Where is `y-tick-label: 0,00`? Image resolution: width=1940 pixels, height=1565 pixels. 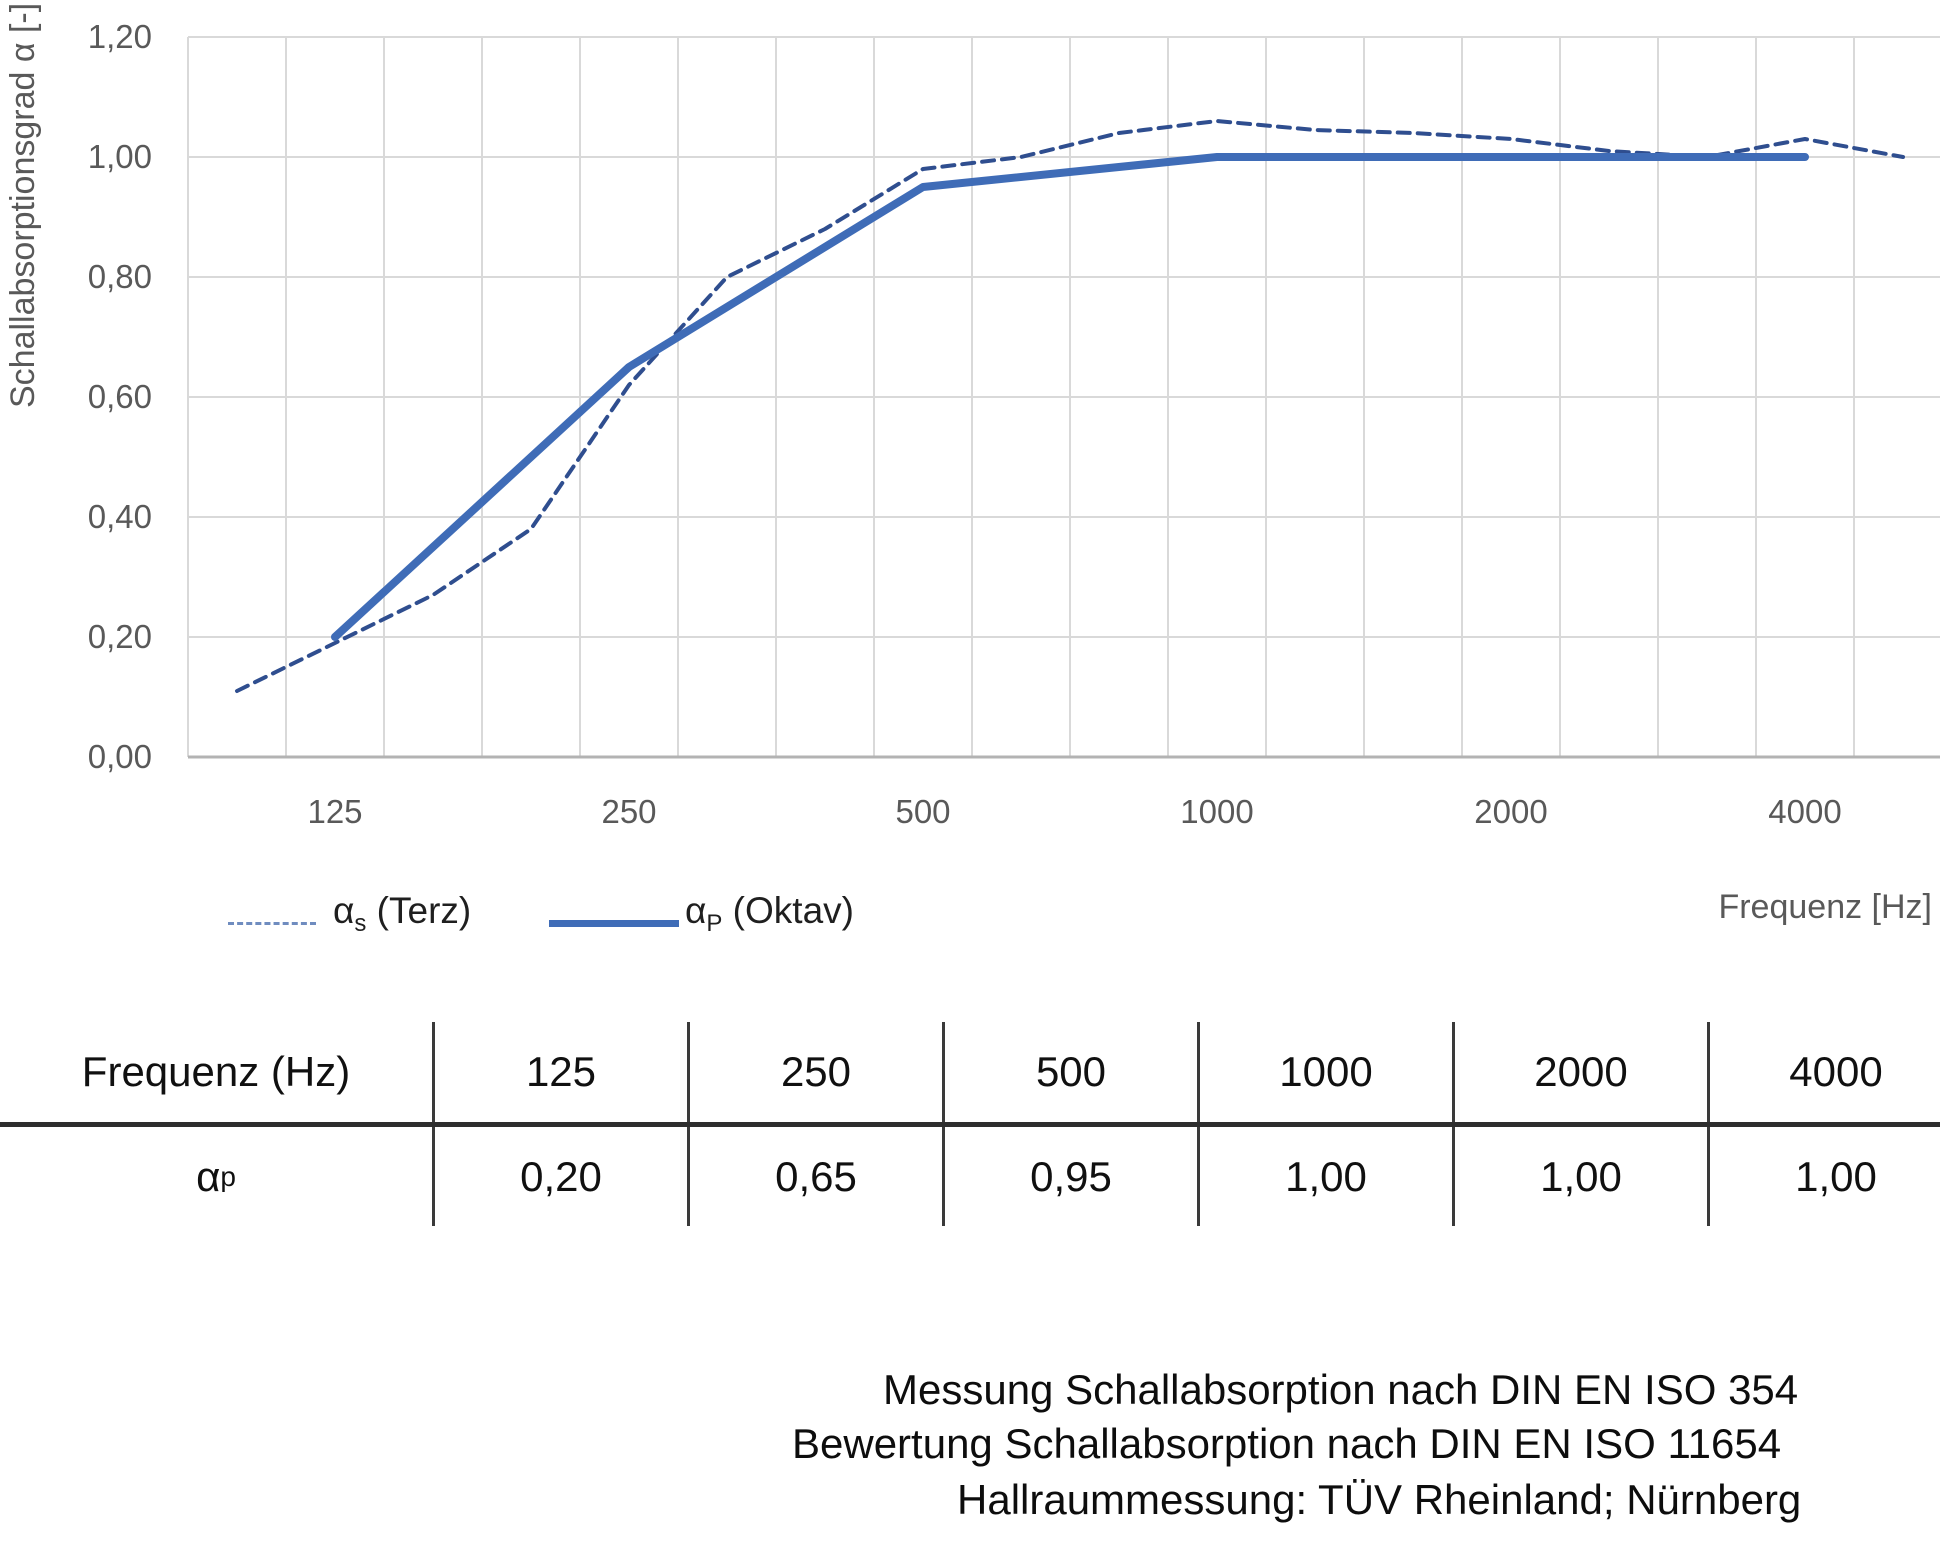
y-tick-label: 0,00 is located at coordinates (119, 756).